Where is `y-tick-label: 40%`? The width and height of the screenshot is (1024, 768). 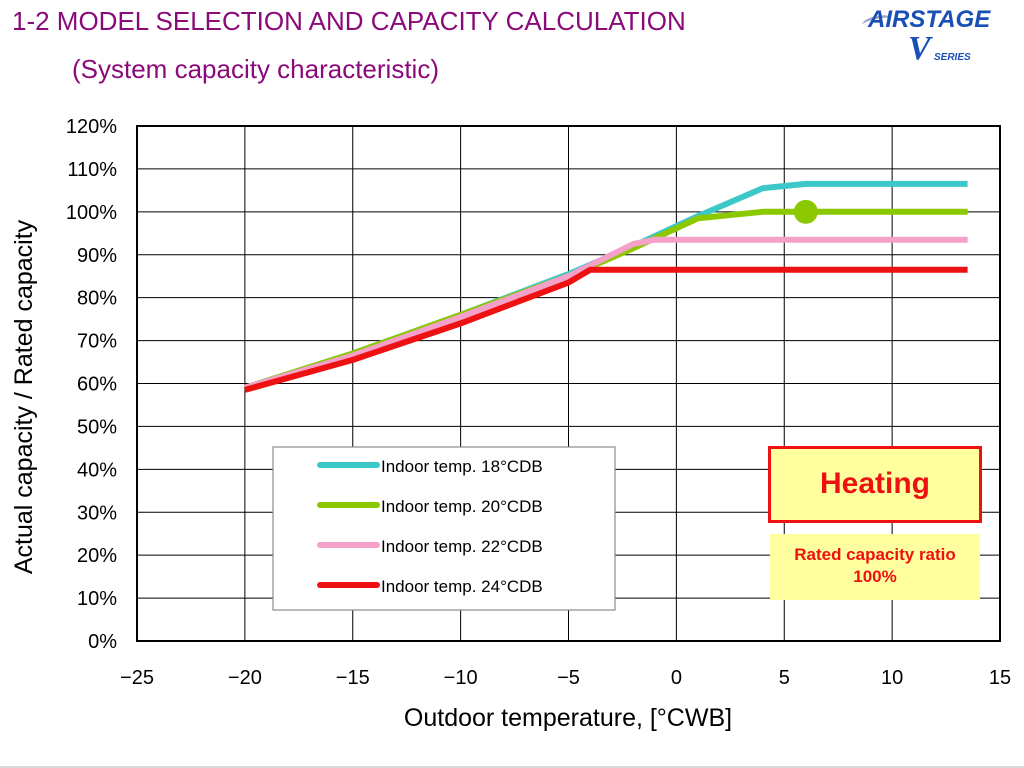
y-tick-label: 40% is located at coordinates (97, 470).